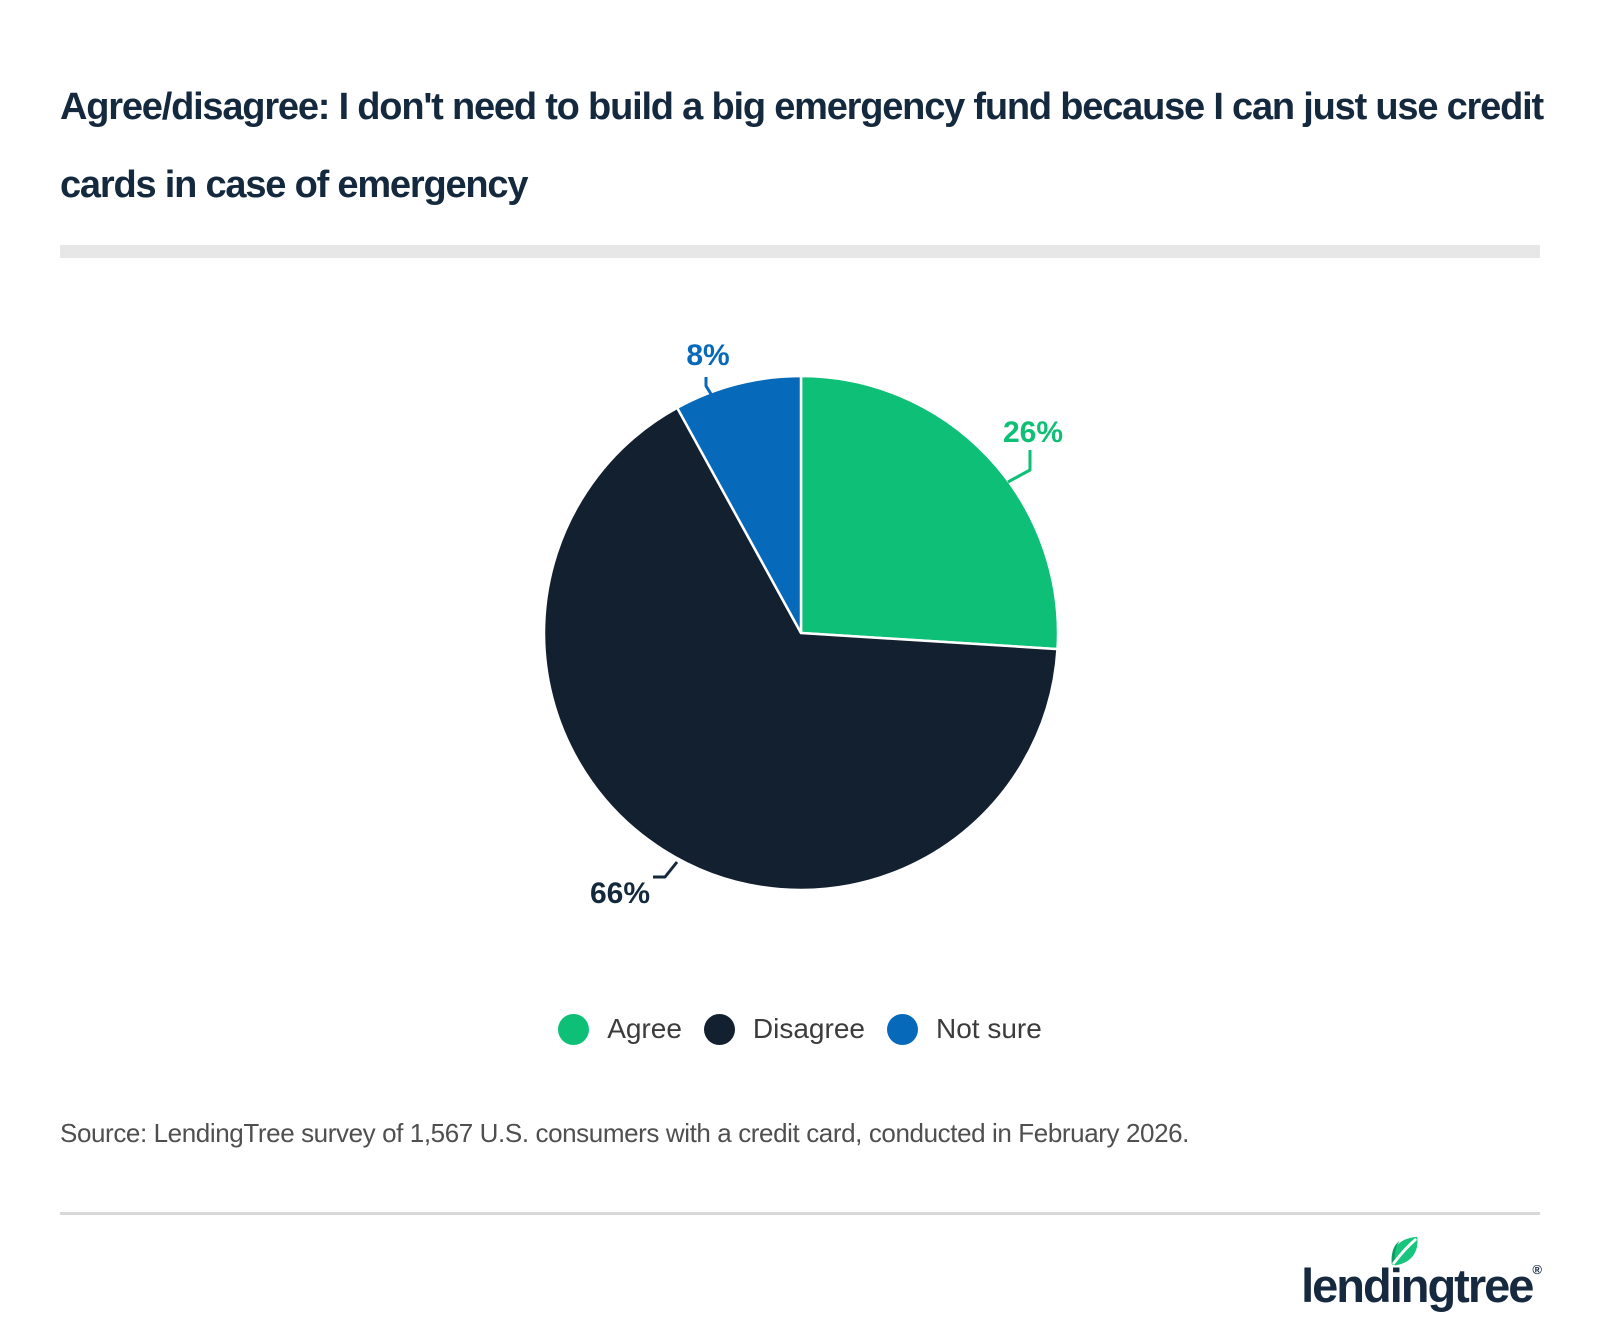  I want to click on logo-wordmark: lendingtree, so click(1417, 1285).